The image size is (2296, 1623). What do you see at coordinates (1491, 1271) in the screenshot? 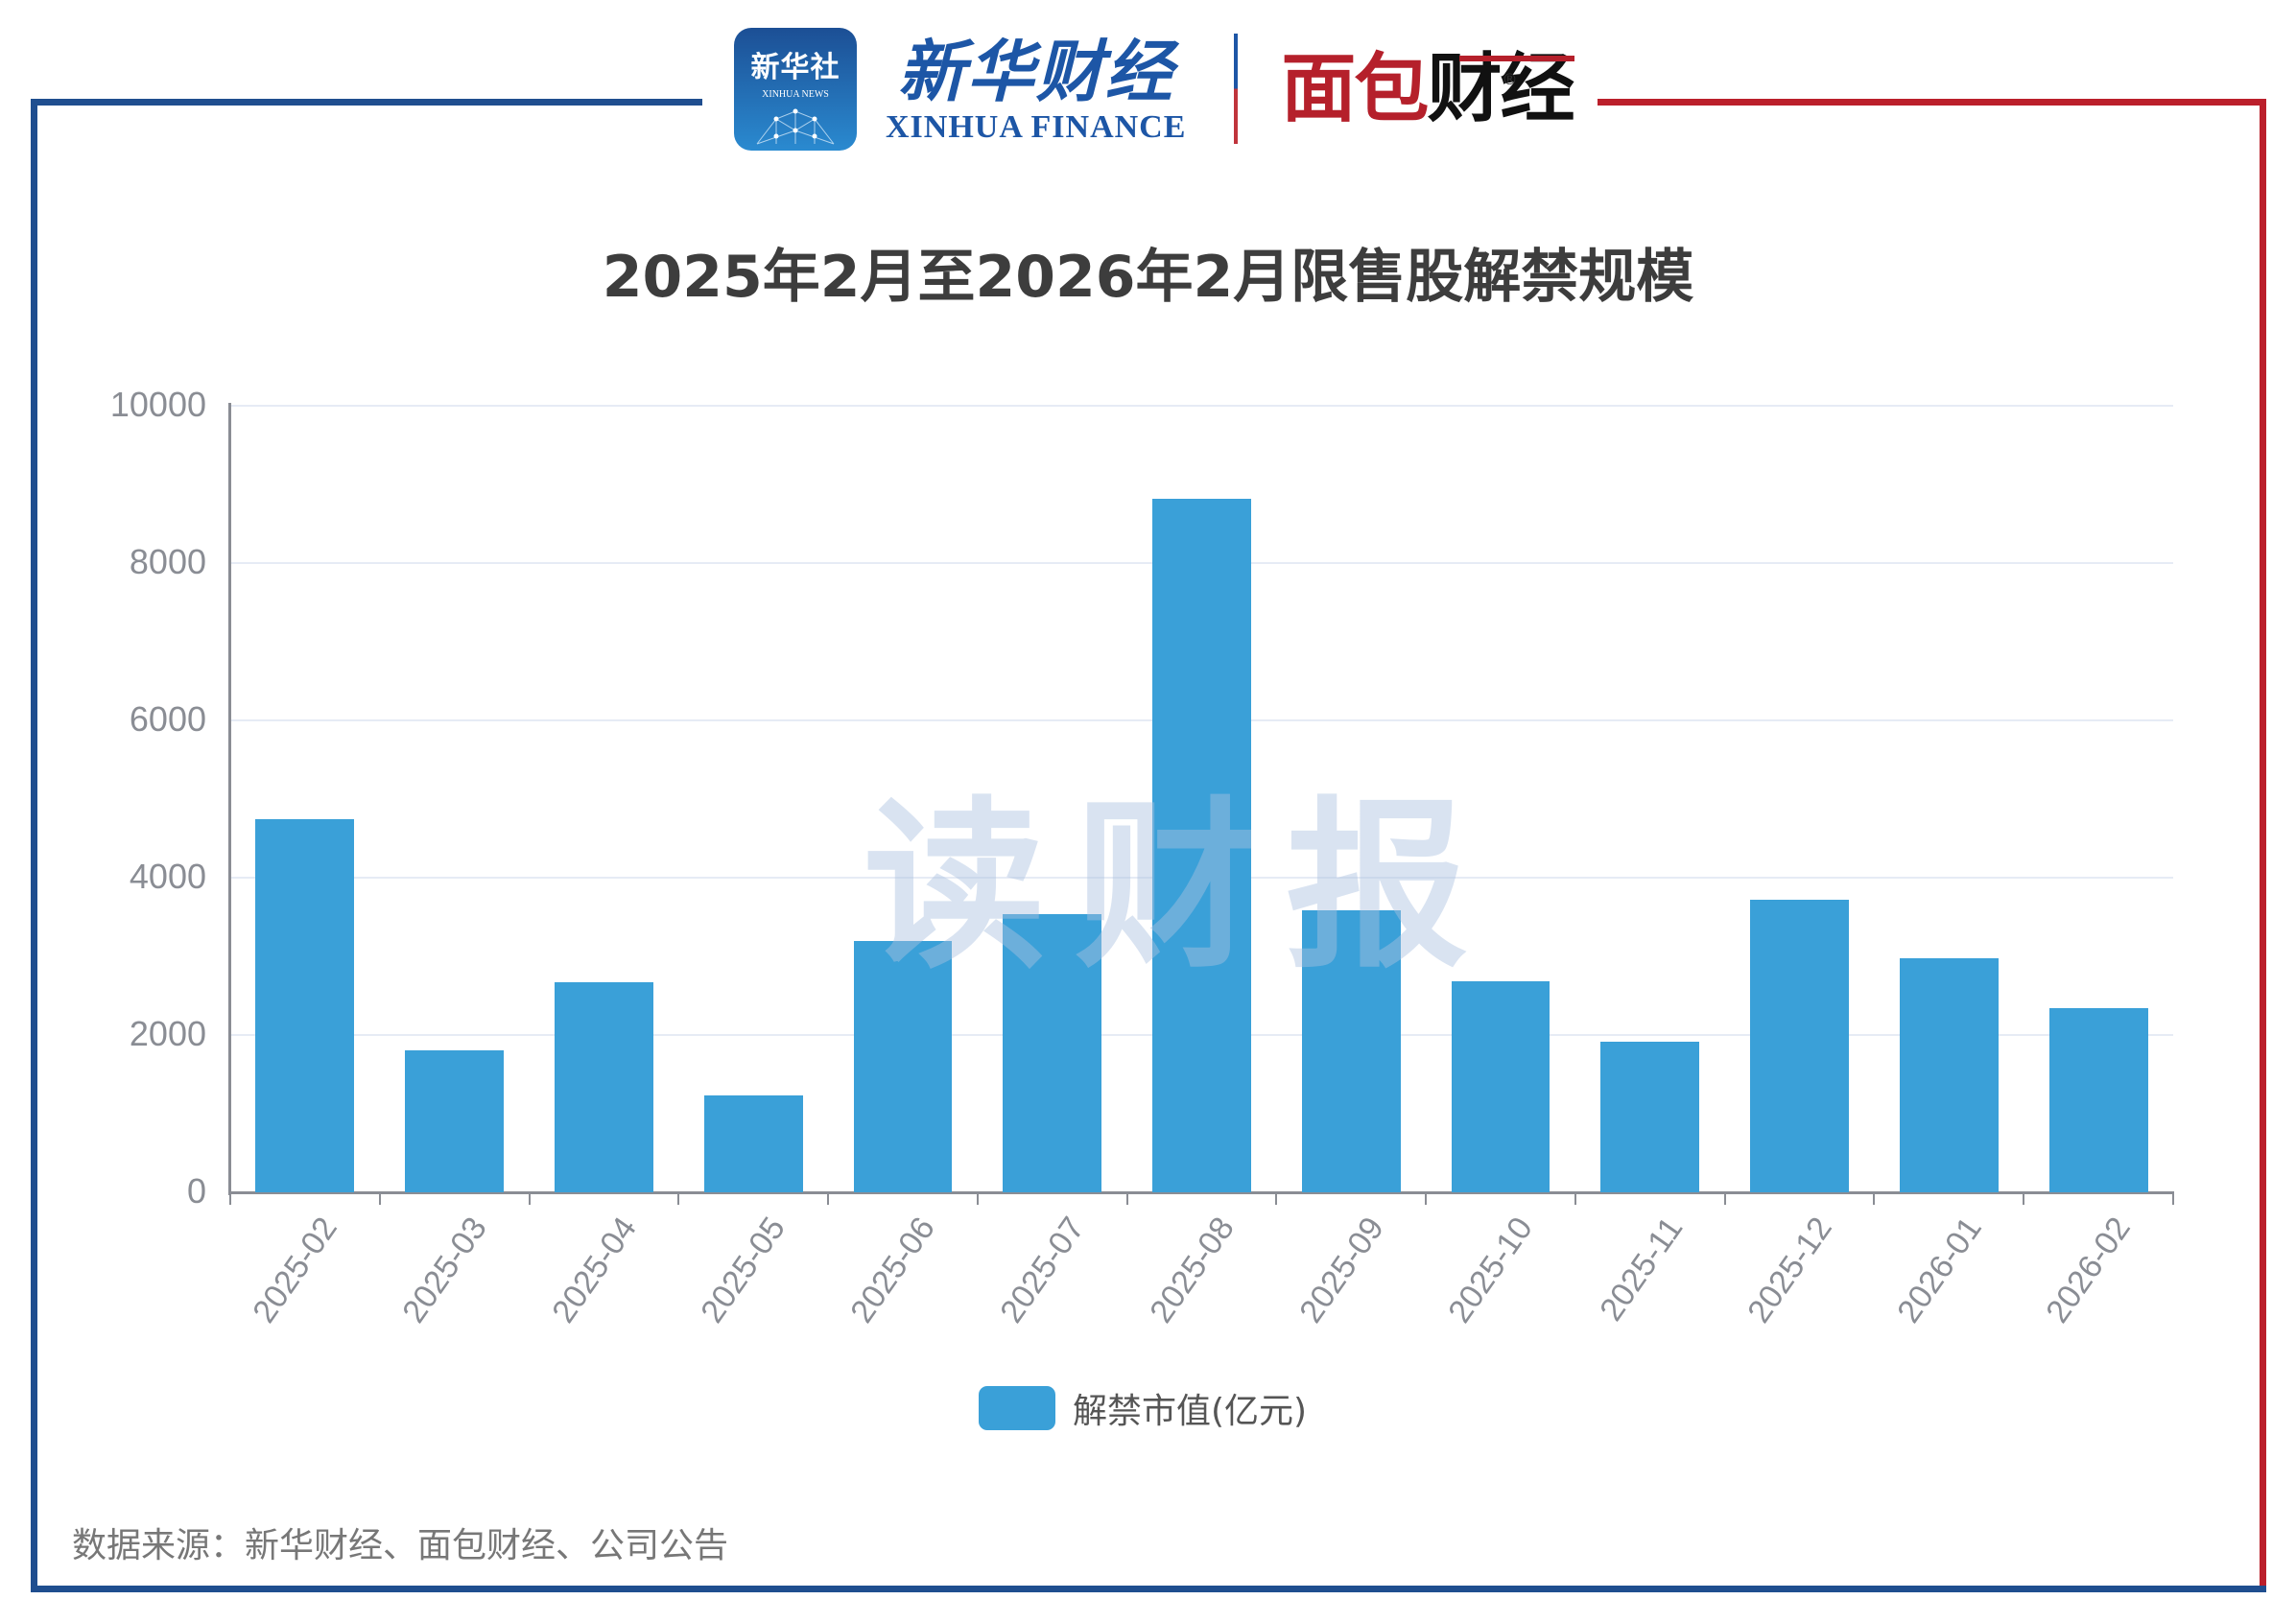
I see `x-tick-label: 2025-10` at bounding box center [1491, 1271].